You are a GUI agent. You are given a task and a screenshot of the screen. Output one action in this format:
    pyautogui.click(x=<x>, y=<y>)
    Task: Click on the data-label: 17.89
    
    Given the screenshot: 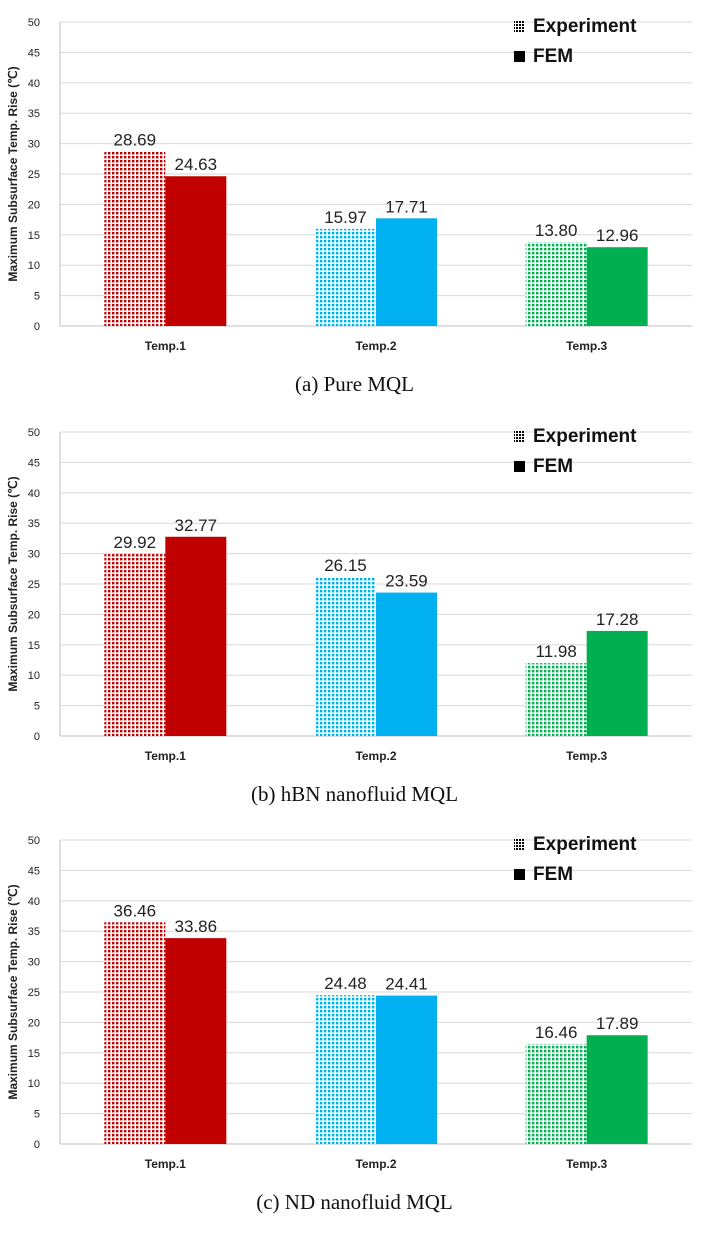 What is the action you would take?
    pyautogui.click(x=617, y=1023)
    